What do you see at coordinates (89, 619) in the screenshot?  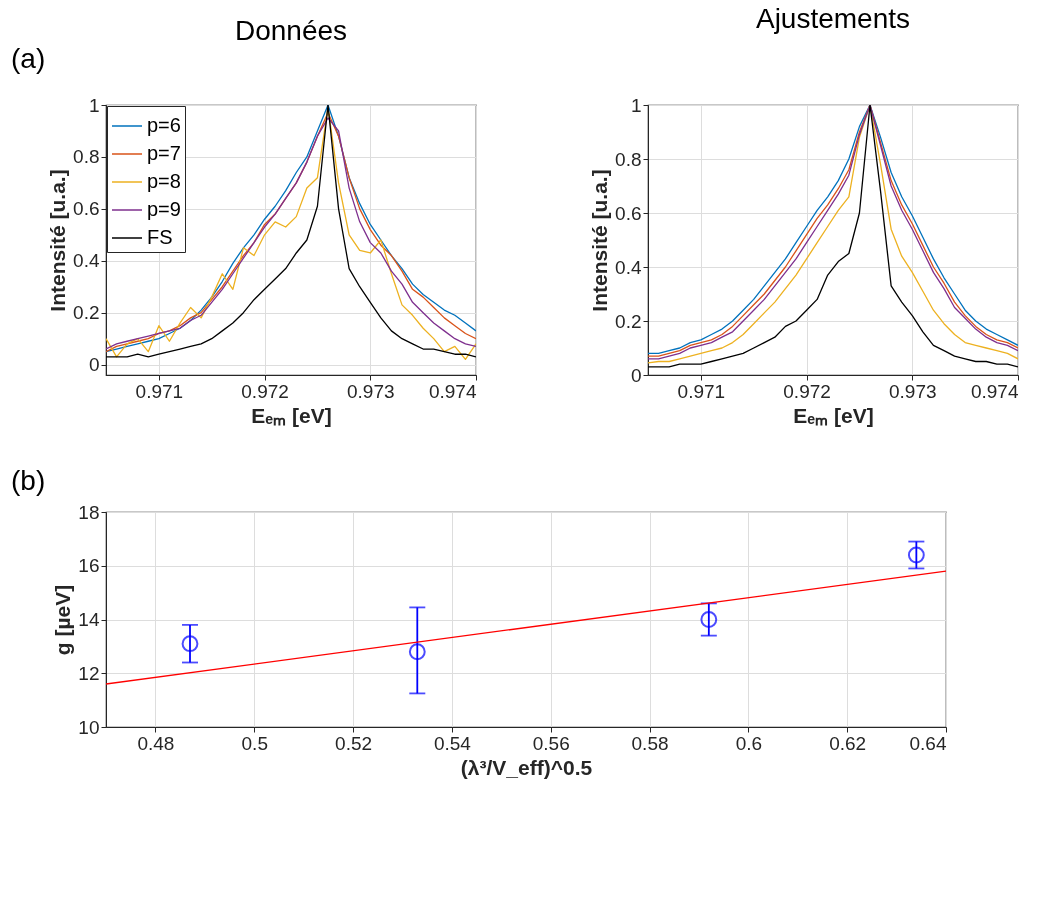 I see `y-tick-label: 14` at bounding box center [89, 619].